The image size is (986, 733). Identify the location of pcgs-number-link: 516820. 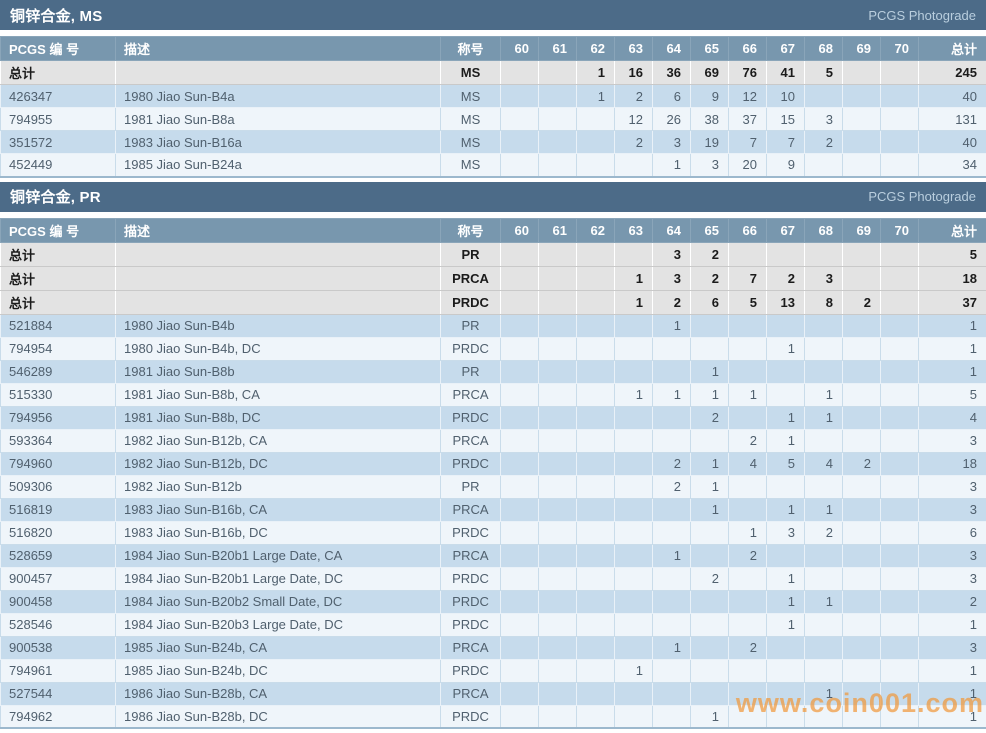
(58, 532).